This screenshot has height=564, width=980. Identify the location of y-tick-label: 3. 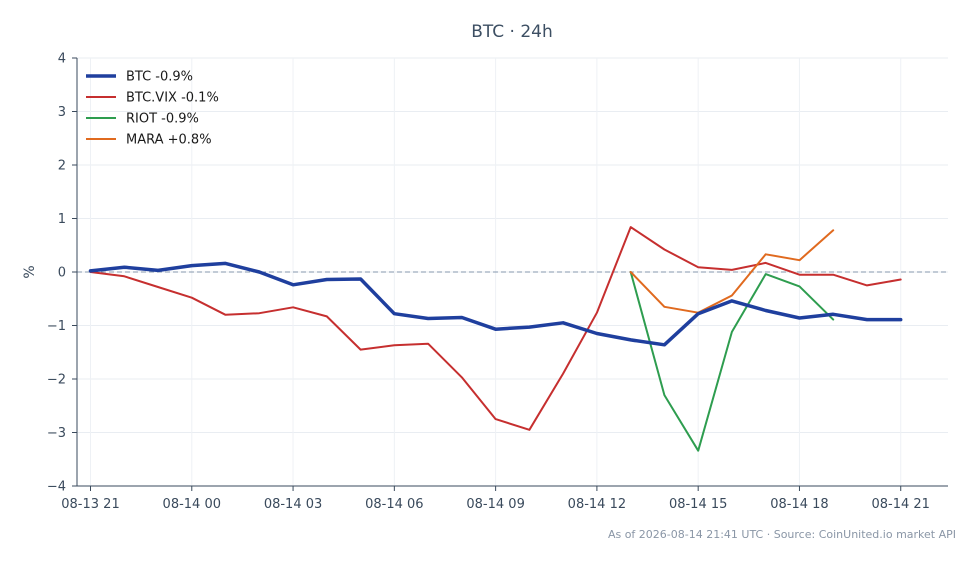
(62, 112).